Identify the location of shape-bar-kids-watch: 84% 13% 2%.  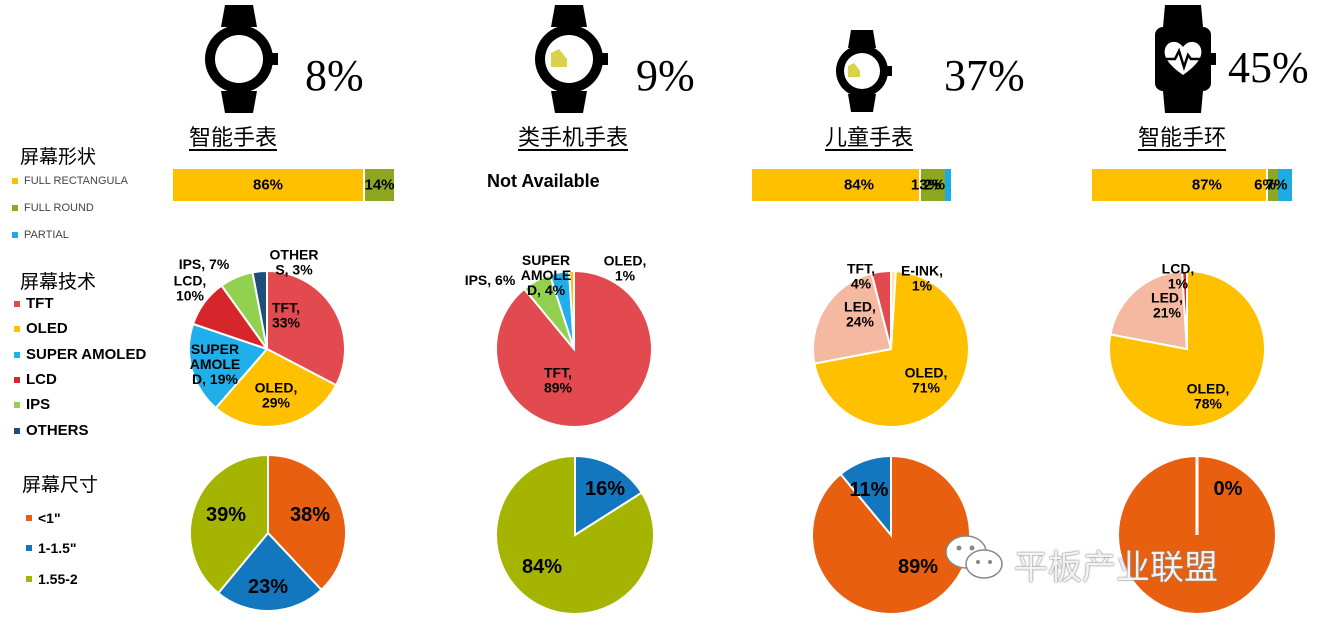
(851, 185).